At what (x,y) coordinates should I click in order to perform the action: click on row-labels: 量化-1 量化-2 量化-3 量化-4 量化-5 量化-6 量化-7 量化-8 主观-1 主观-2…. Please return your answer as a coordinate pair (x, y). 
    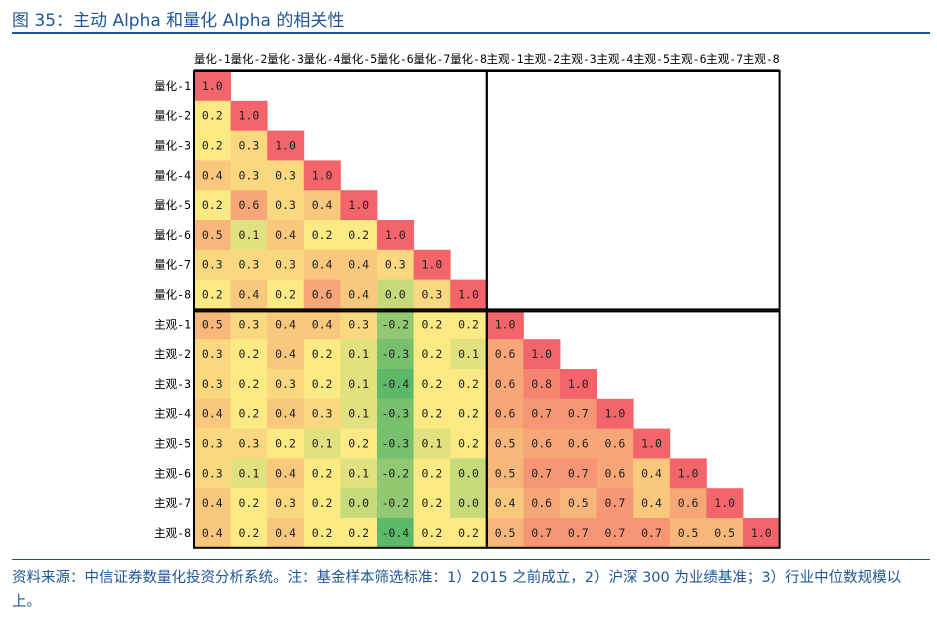
    Looking at the image, I should click on (172, 309).